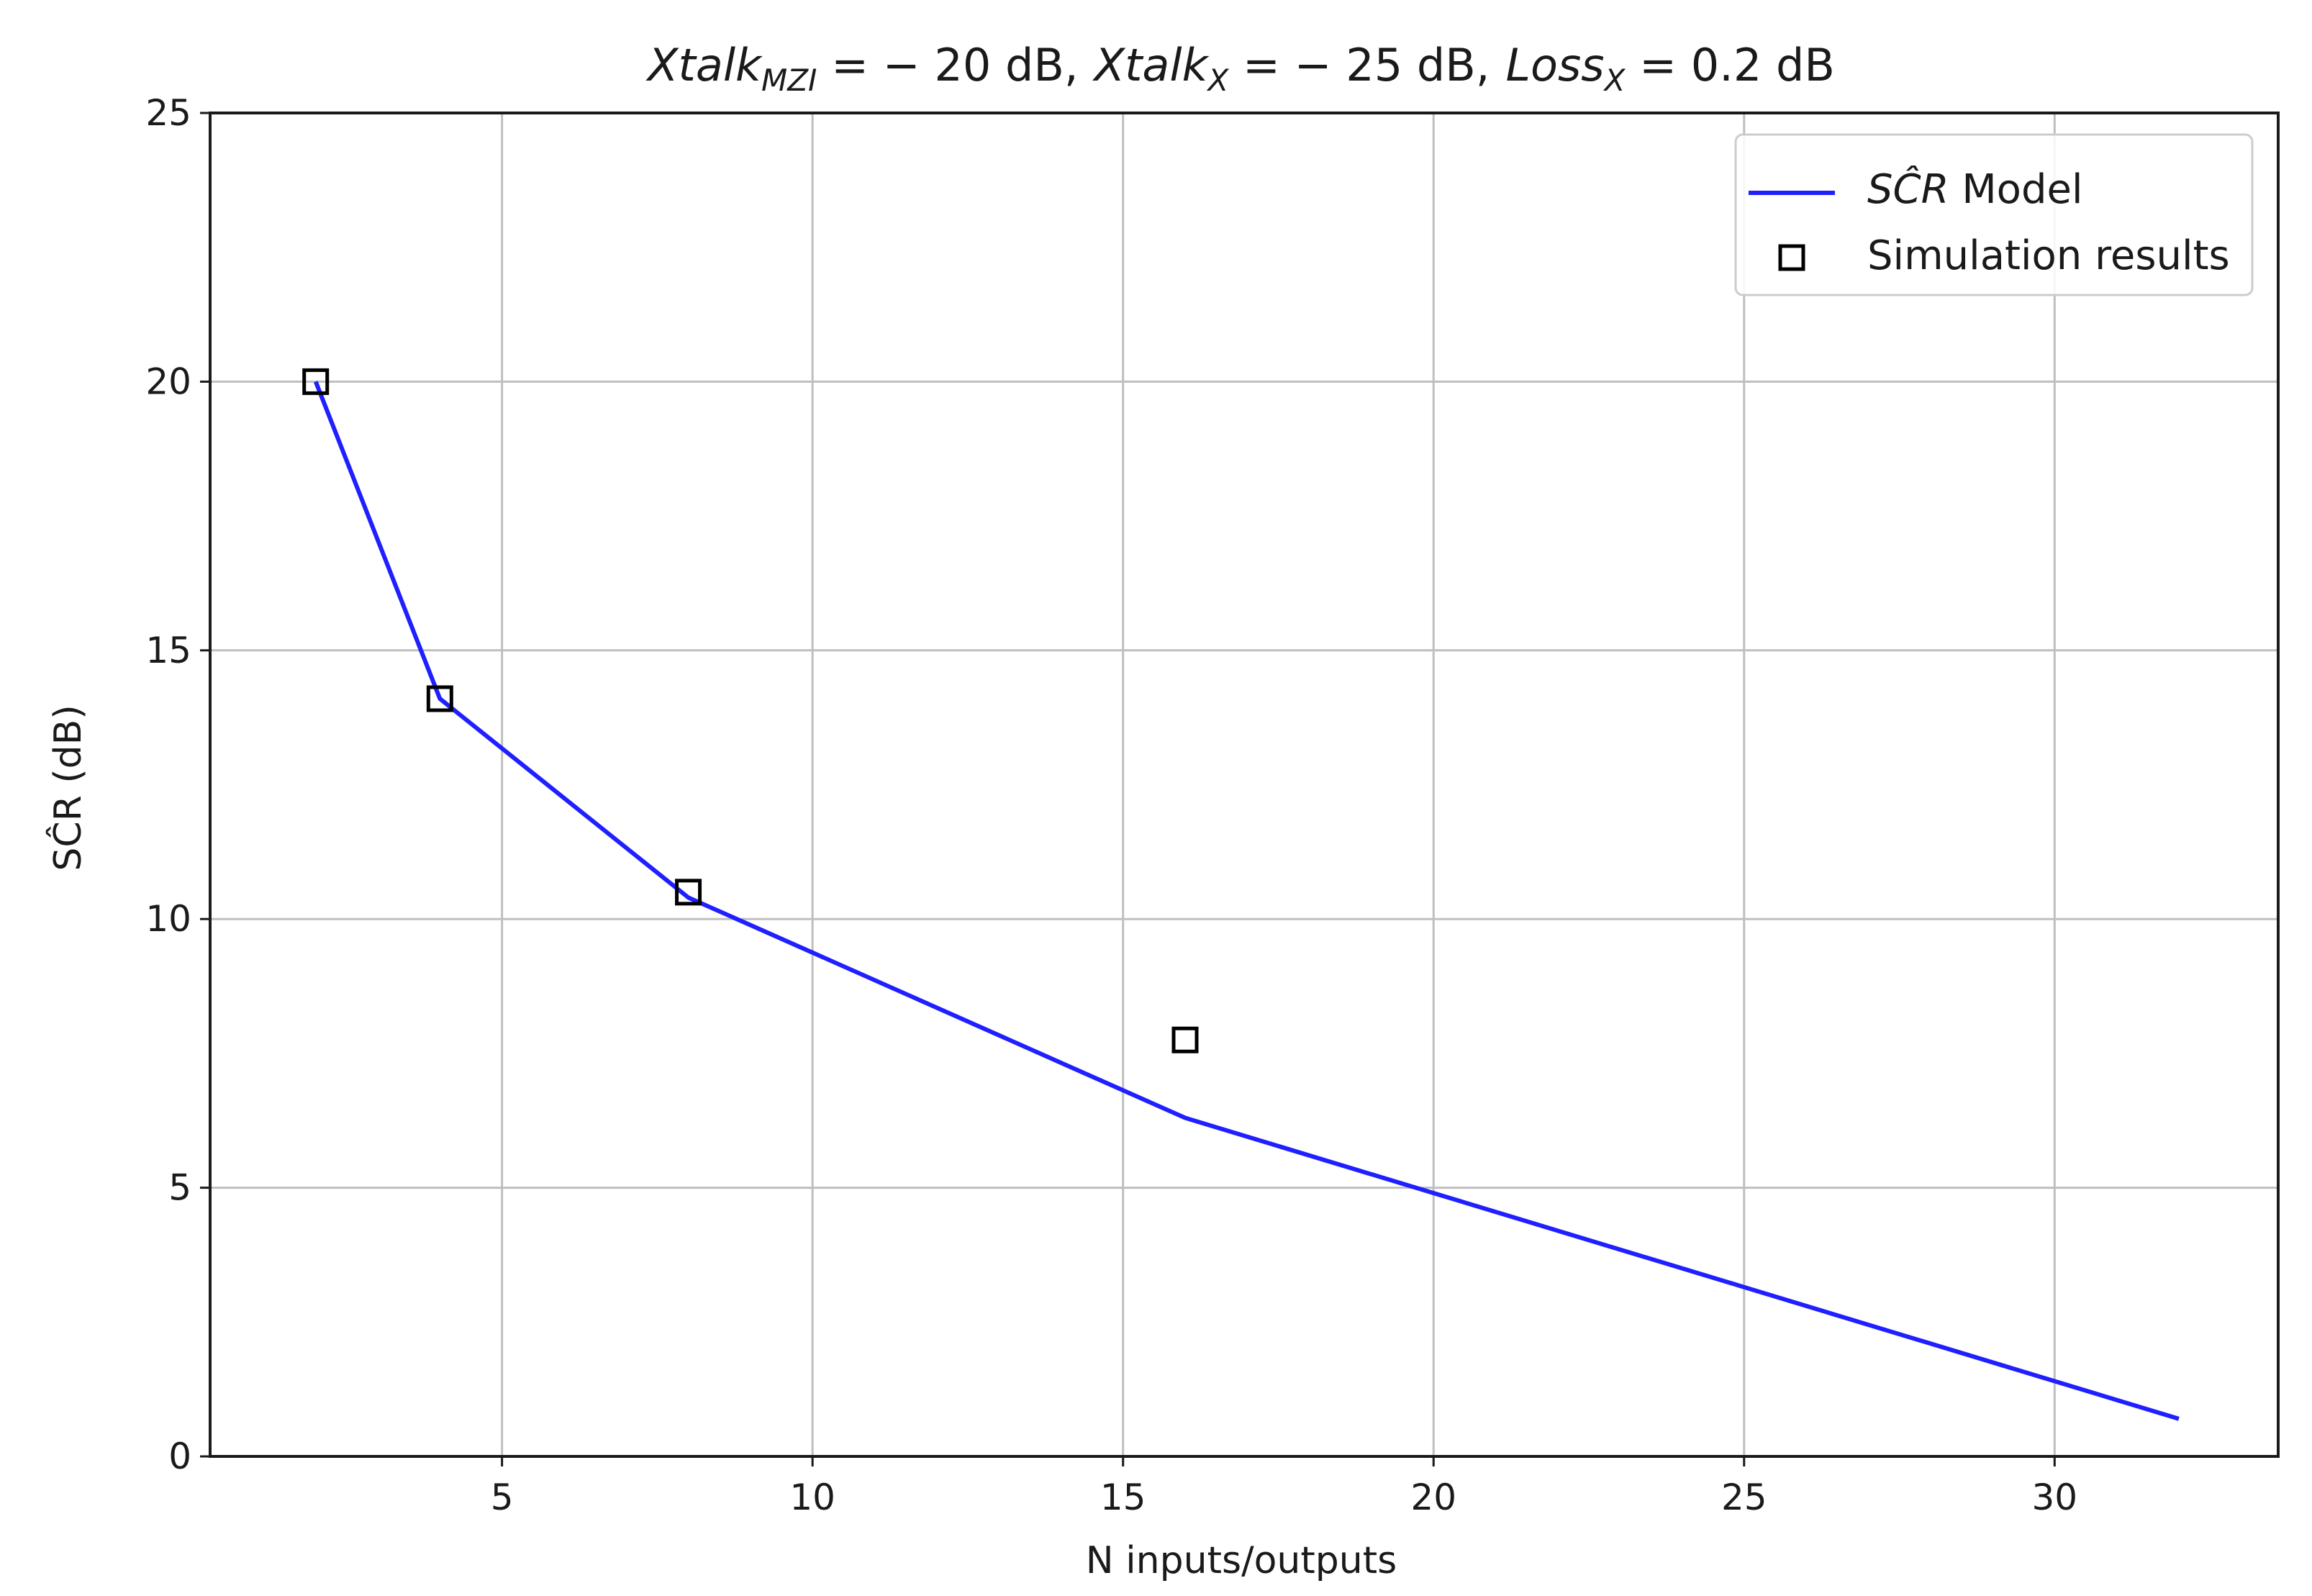 Image resolution: width=2312 pixels, height=1596 pixels. I want to click on y-tick-label: 15, so click(168, 650).